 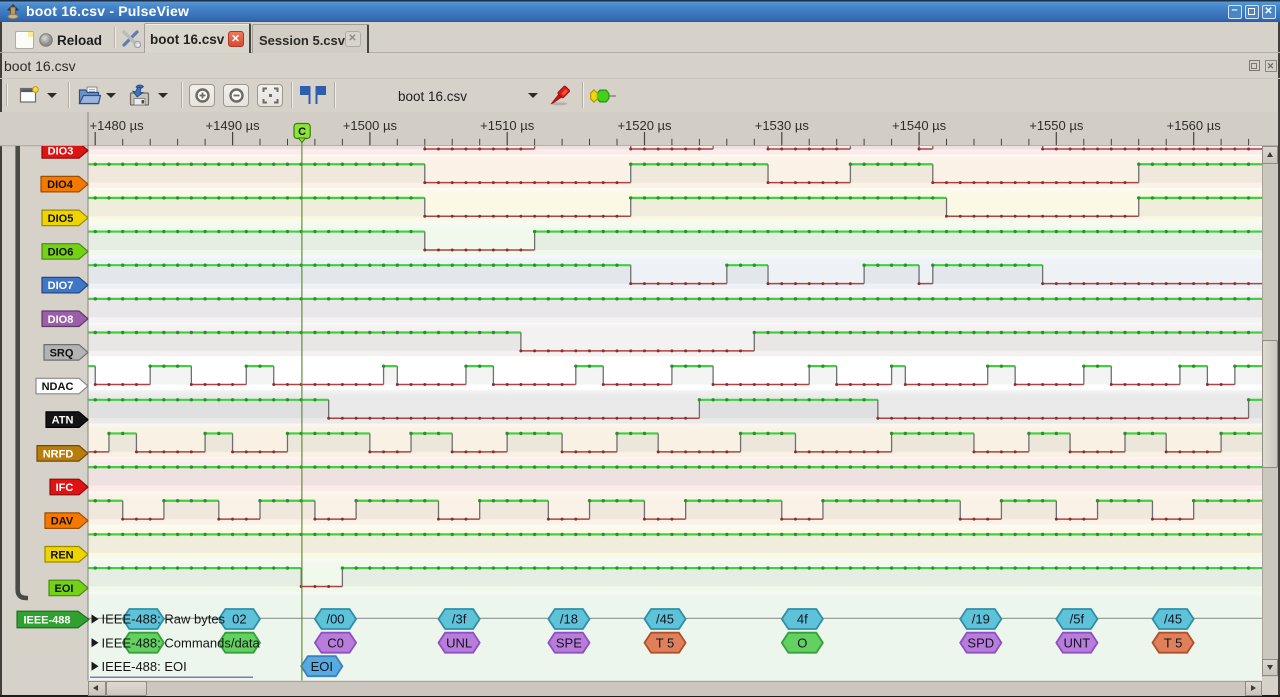 I want to click on svg-text: DIO7, so click(x=61, y=286).